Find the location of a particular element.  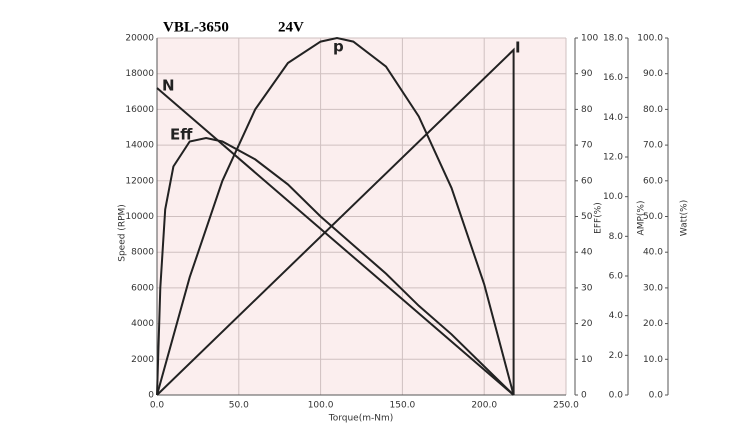

y4-tick-label: 80.0 is located at coordinates (653, 110).